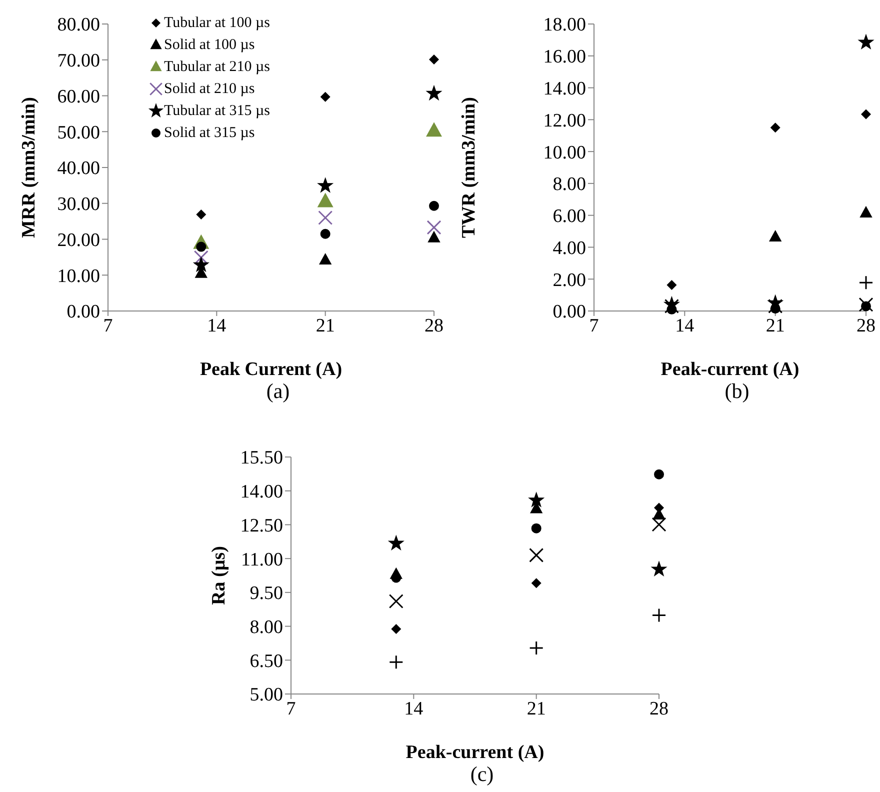 The width and height of the screenshot is (880, 792). Describe the element at coordinates (266, 593) in the screenshot. I see `y-tick-label: 9.50` at that location.